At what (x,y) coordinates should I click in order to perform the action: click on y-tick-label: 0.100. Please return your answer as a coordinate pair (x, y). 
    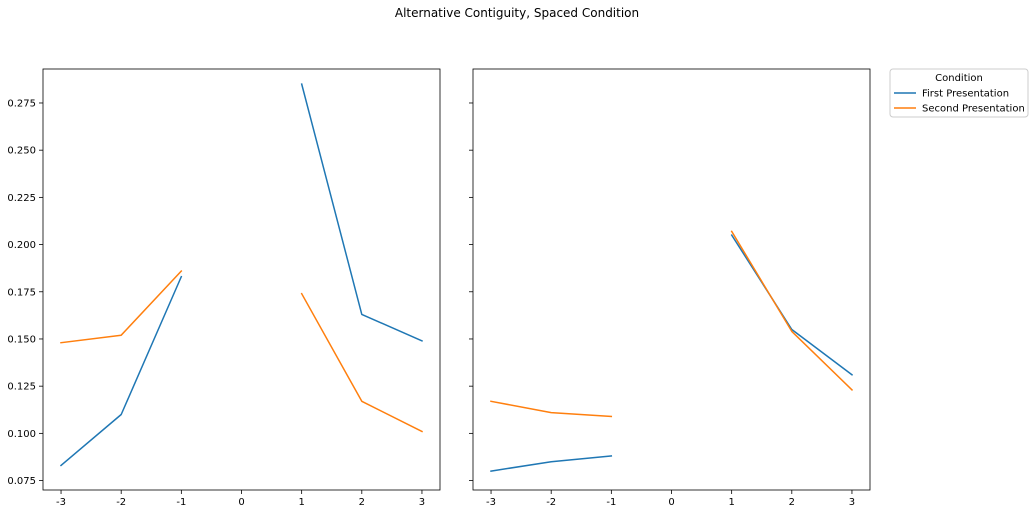
    Looking at the image, I should click on (21, 434).